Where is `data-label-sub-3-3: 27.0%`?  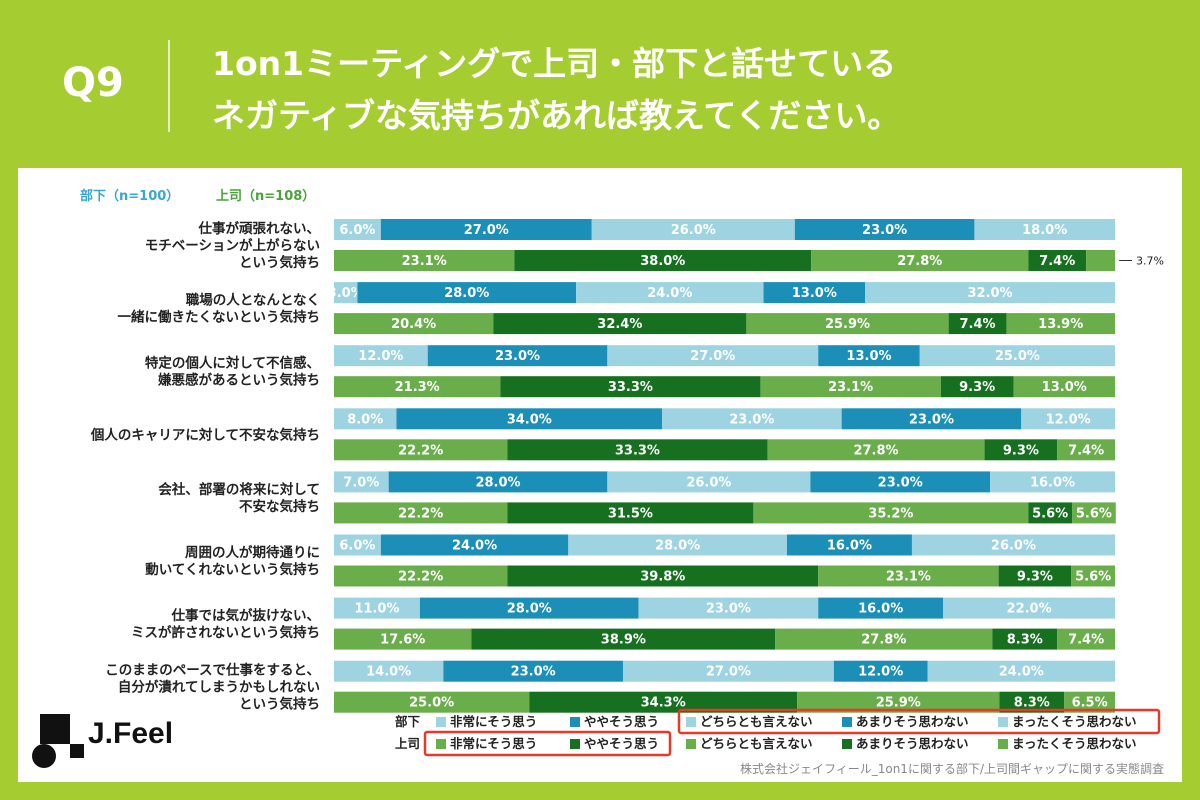 data-label-sub-3-3: 27.0% is located at coordinates (712, 356).